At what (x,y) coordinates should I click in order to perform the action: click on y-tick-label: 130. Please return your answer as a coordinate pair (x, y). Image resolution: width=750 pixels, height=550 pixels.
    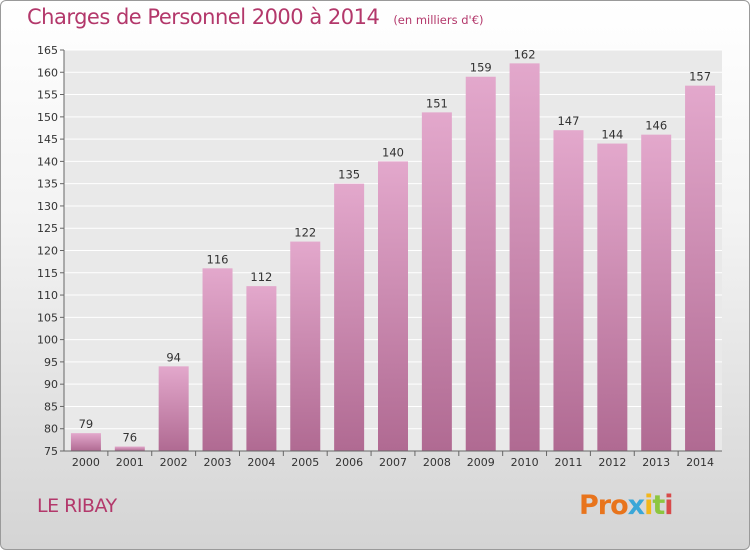
    Looking at the image, I should click on (47, 206).